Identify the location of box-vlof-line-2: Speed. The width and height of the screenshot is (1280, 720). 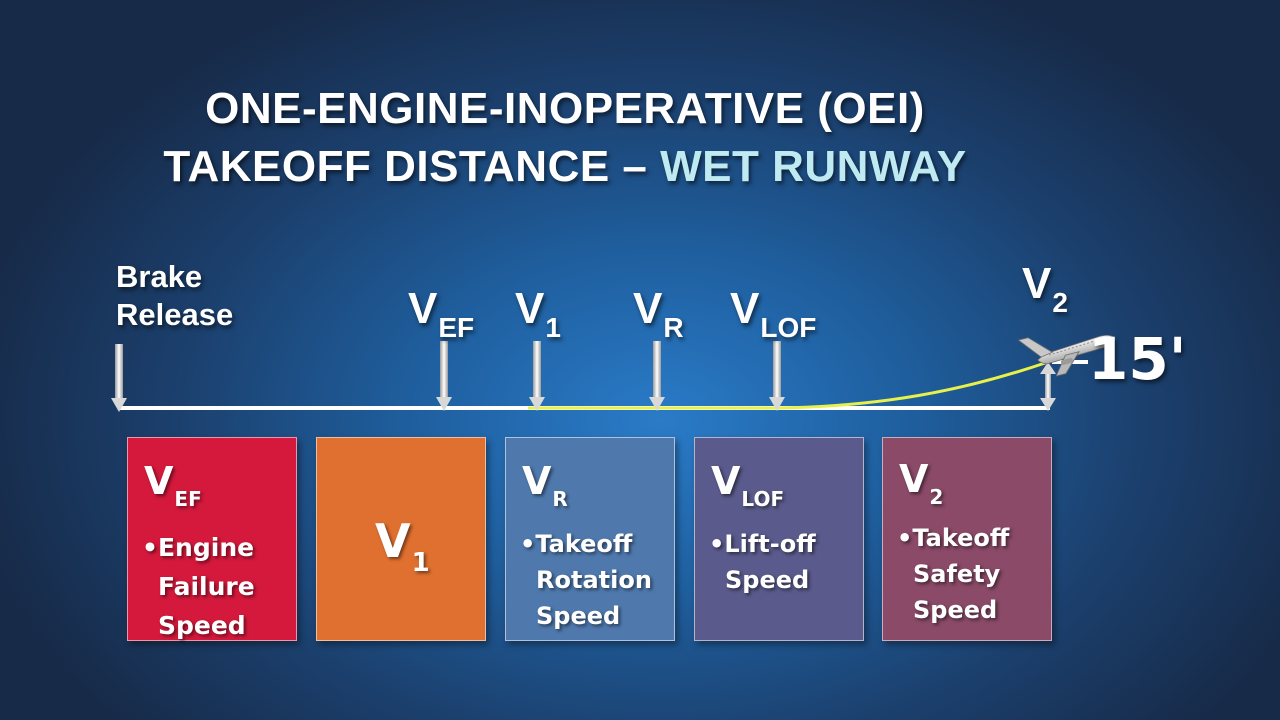
(767, 580).